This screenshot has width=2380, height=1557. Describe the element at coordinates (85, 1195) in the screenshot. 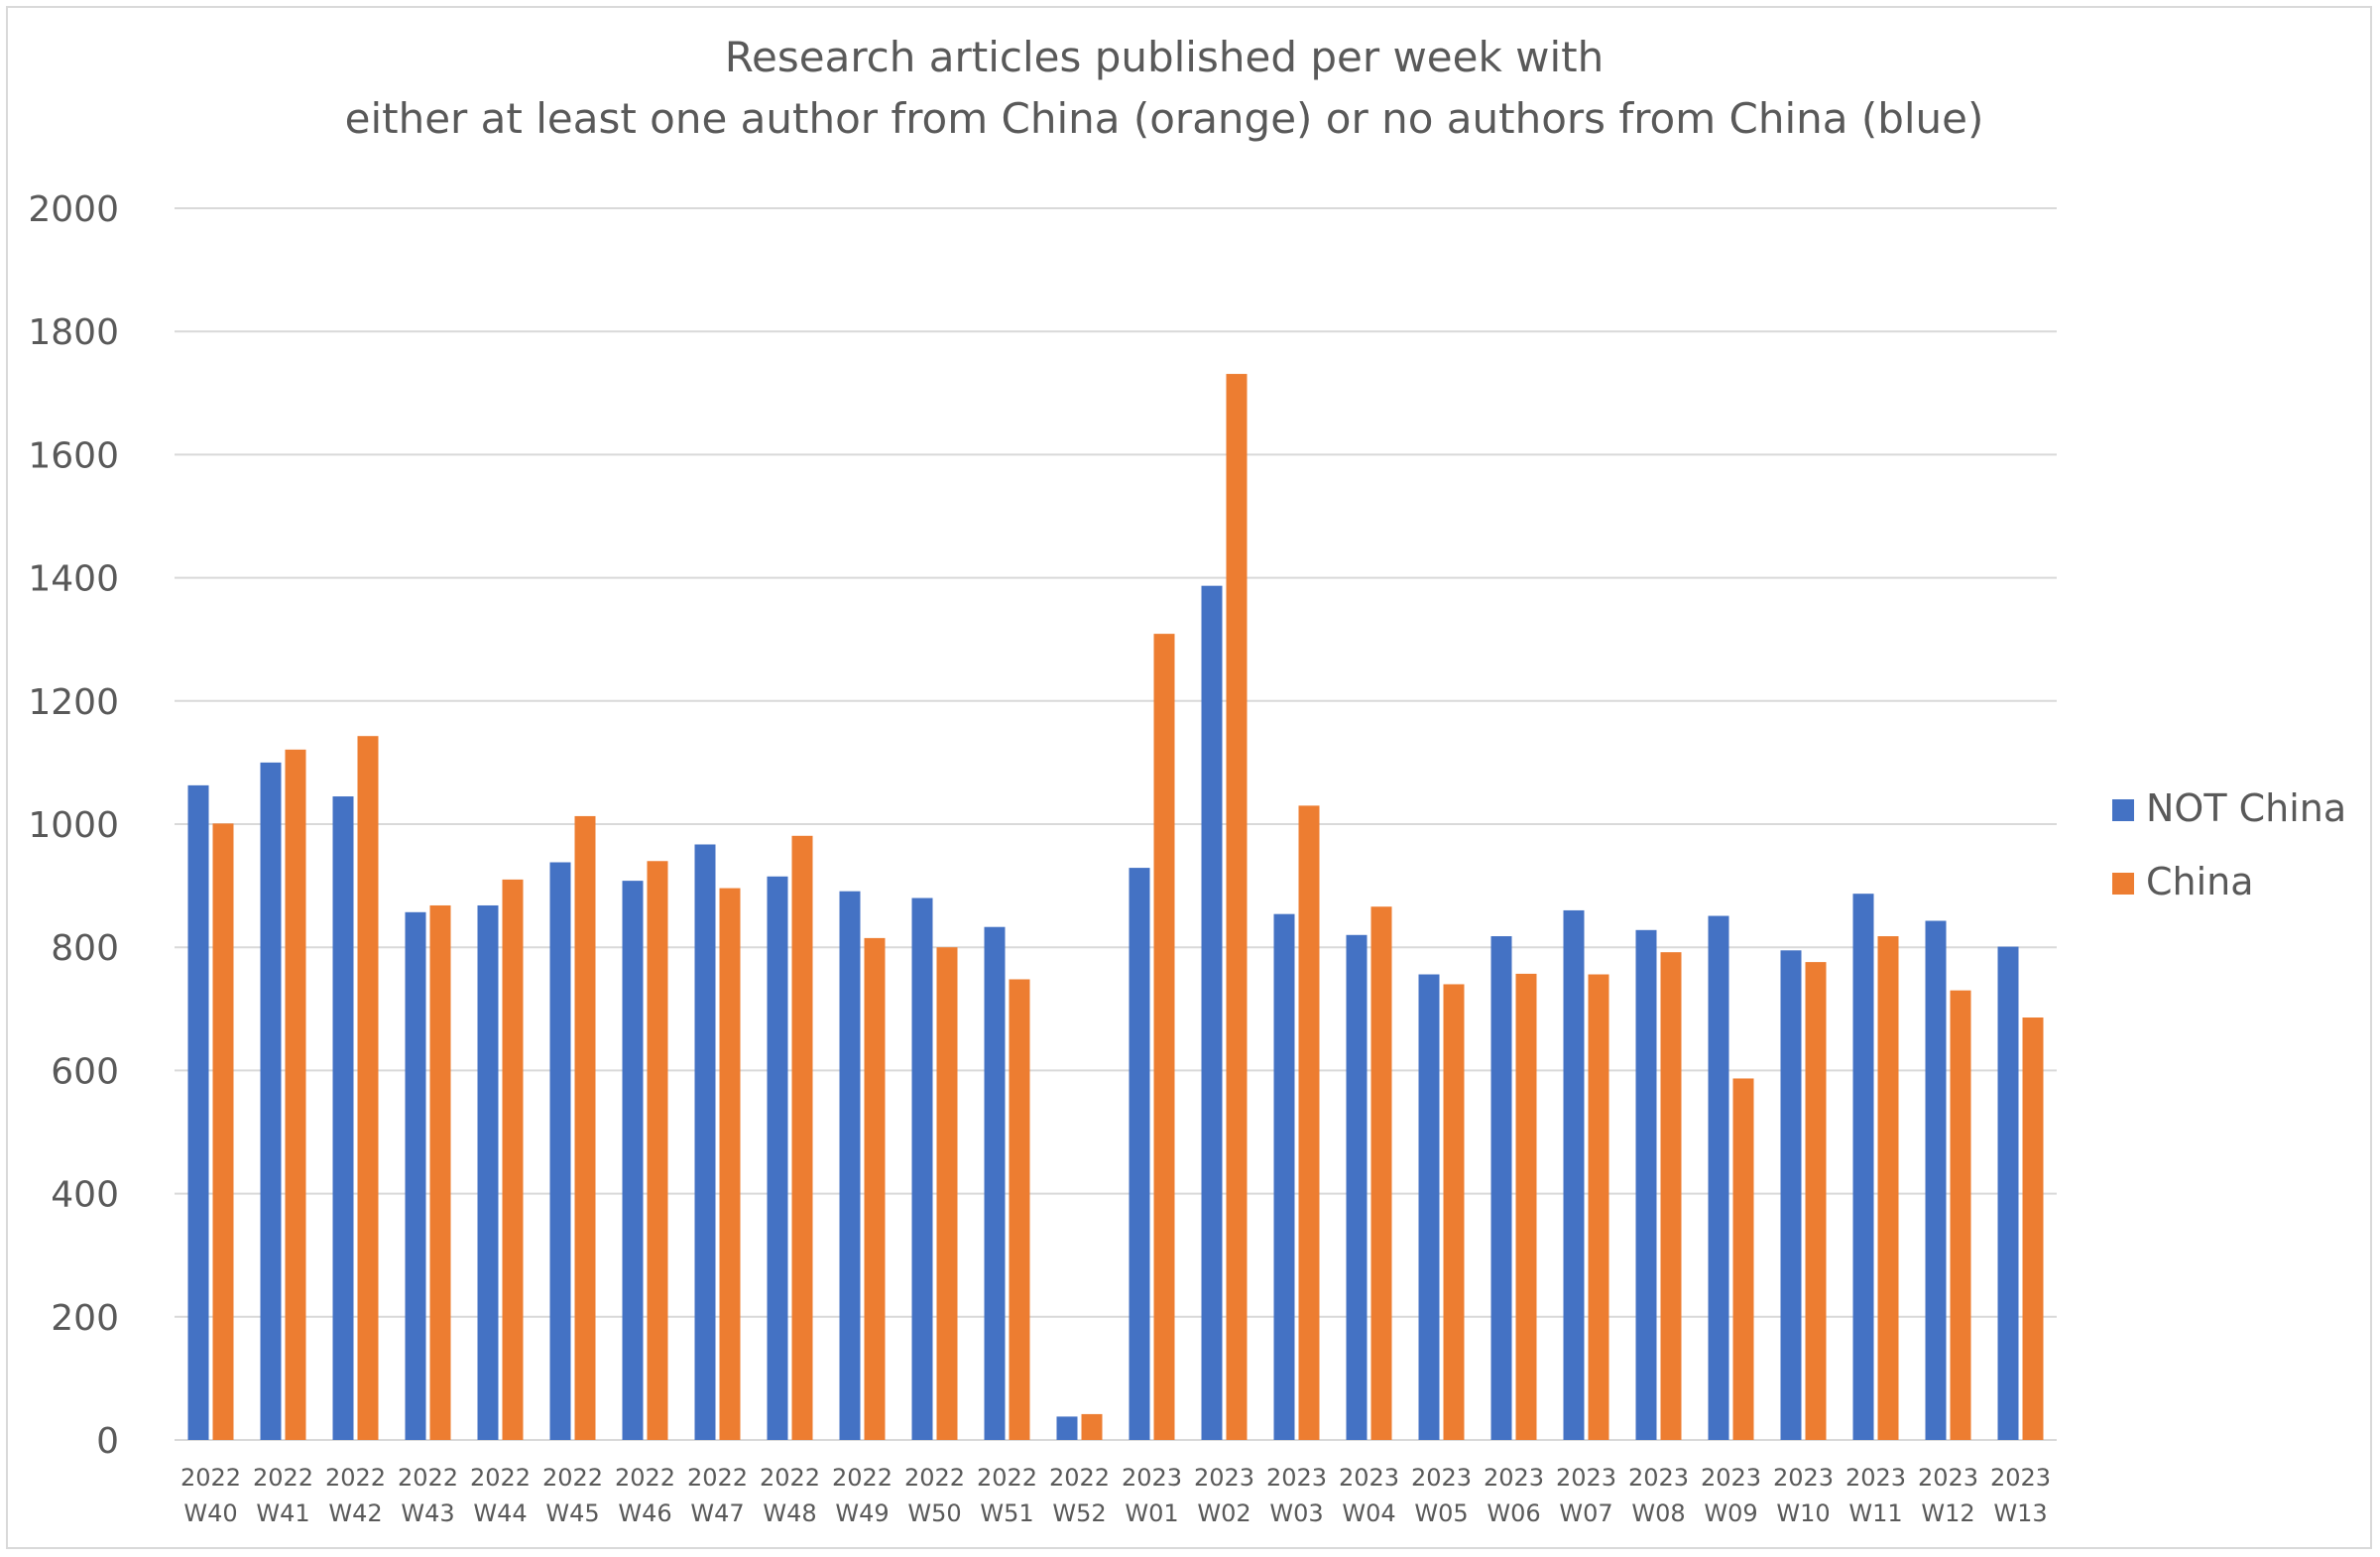

I see `y-tick-label: 400` at that location.